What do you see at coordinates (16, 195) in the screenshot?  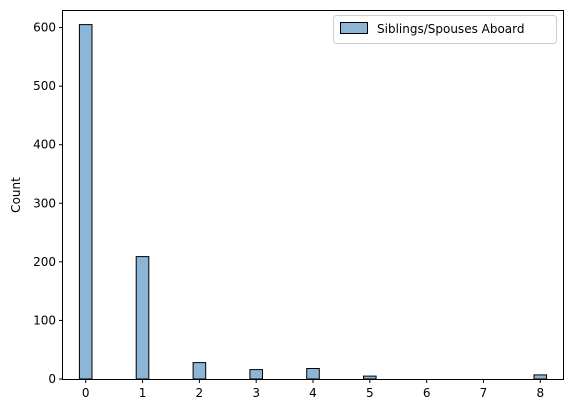 I see `y-axis-label: Count` at bounding box center [16, 195].